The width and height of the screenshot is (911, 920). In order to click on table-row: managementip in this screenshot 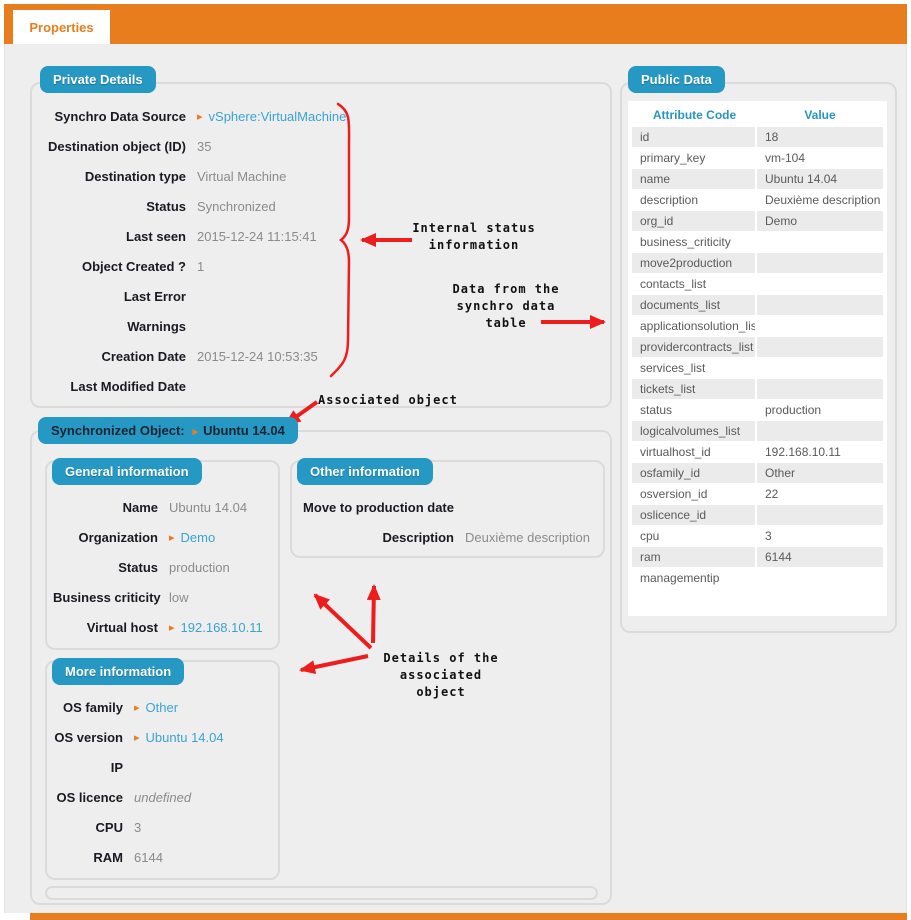, I will do `click(757, 578)`.